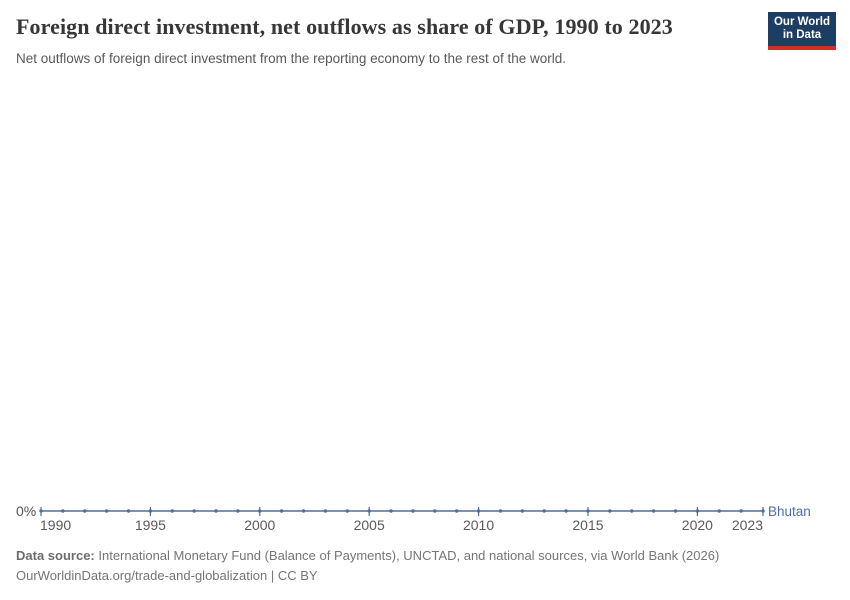 The width and height of the screenshot is (850, 600). What do you see at coordinates (56, 525) in the screenshot?
I see `x-axis-tick-label: 1990` at bounding box center [56, 525].